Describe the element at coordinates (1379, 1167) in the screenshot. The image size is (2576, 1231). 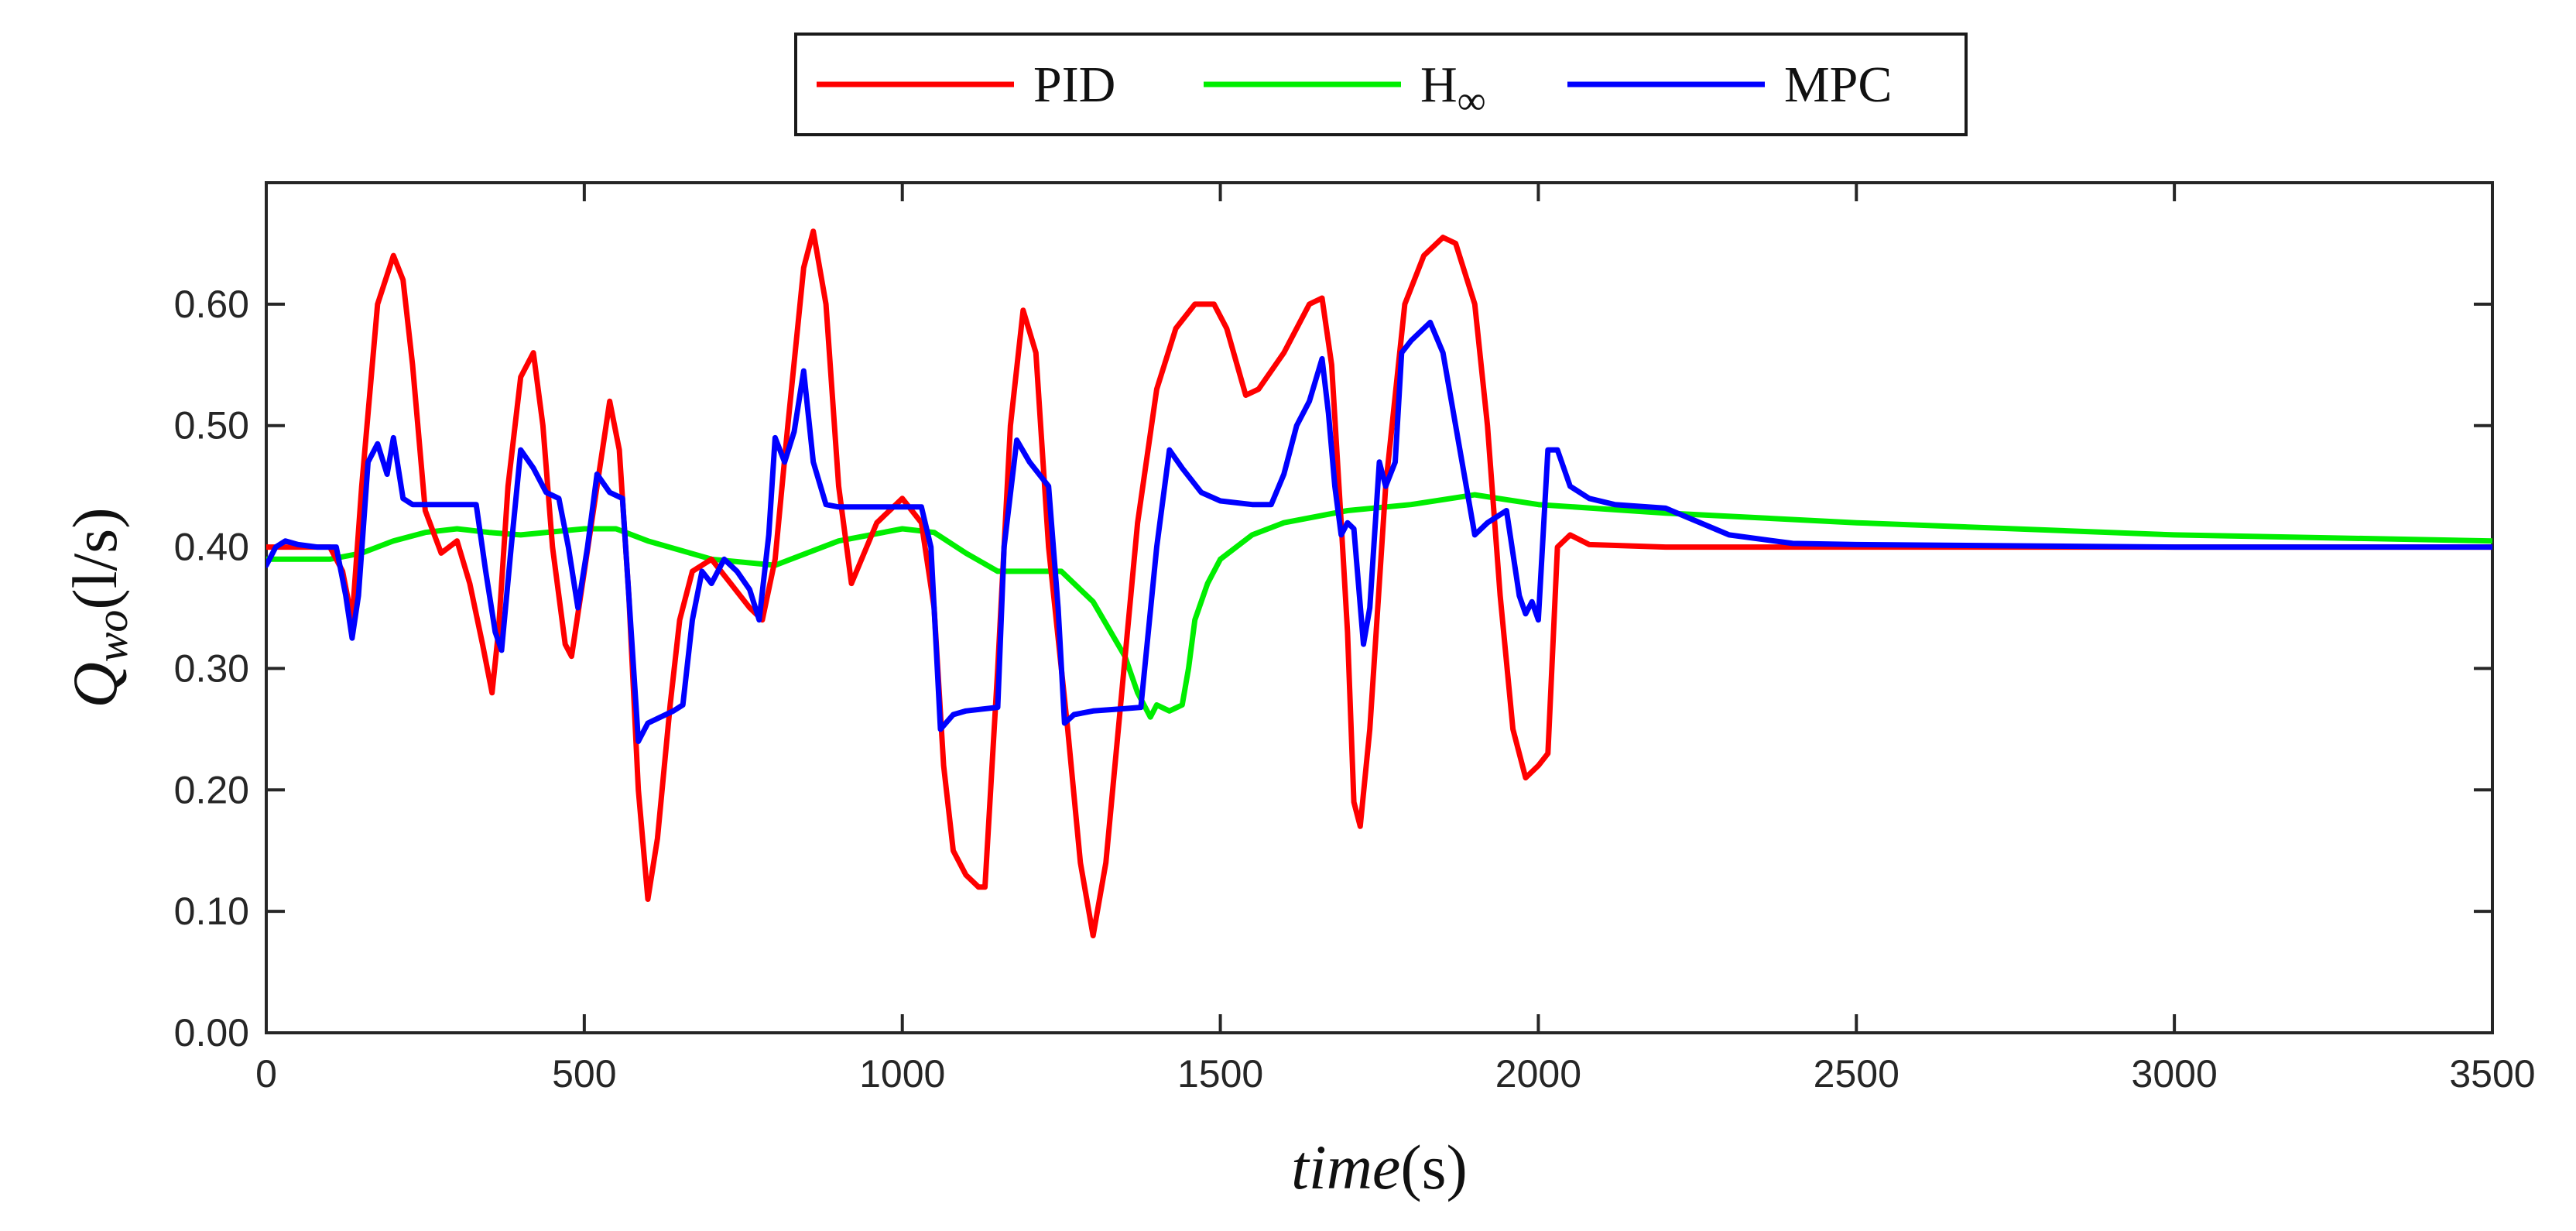
I see `x-axis-label: time(s)` at that location.